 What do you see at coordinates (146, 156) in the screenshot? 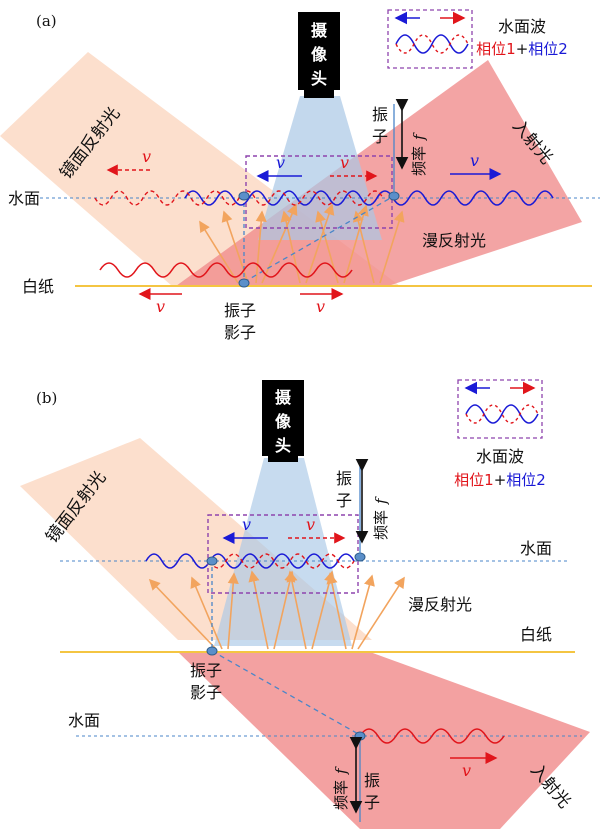
I see `v-label-mirror: v` at bounding box center [146, 156].